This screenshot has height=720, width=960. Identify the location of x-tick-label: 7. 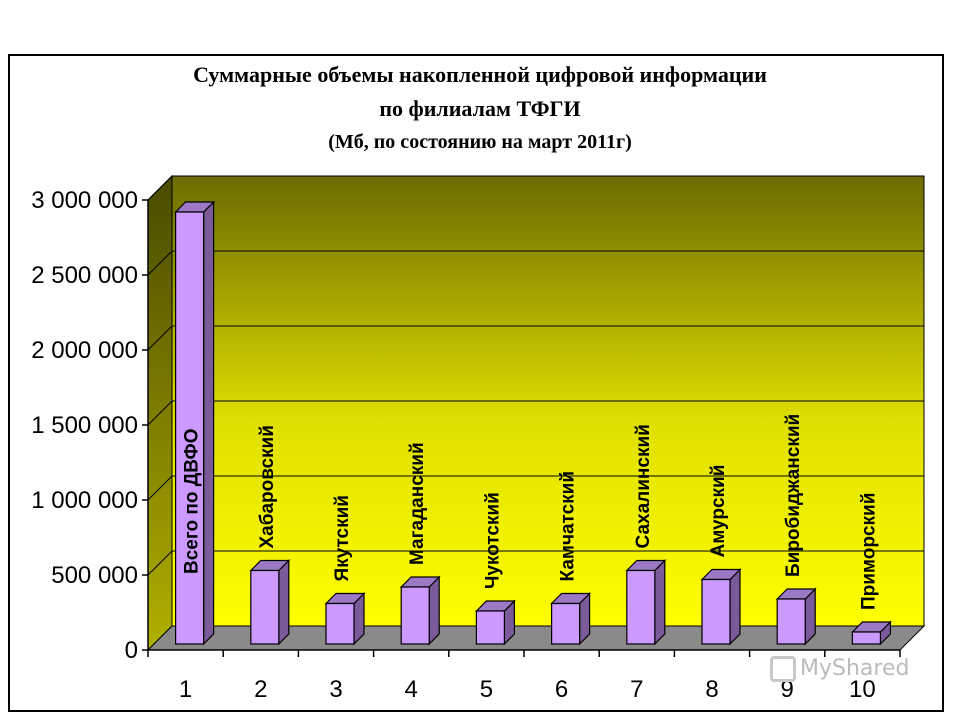
(636, 689).